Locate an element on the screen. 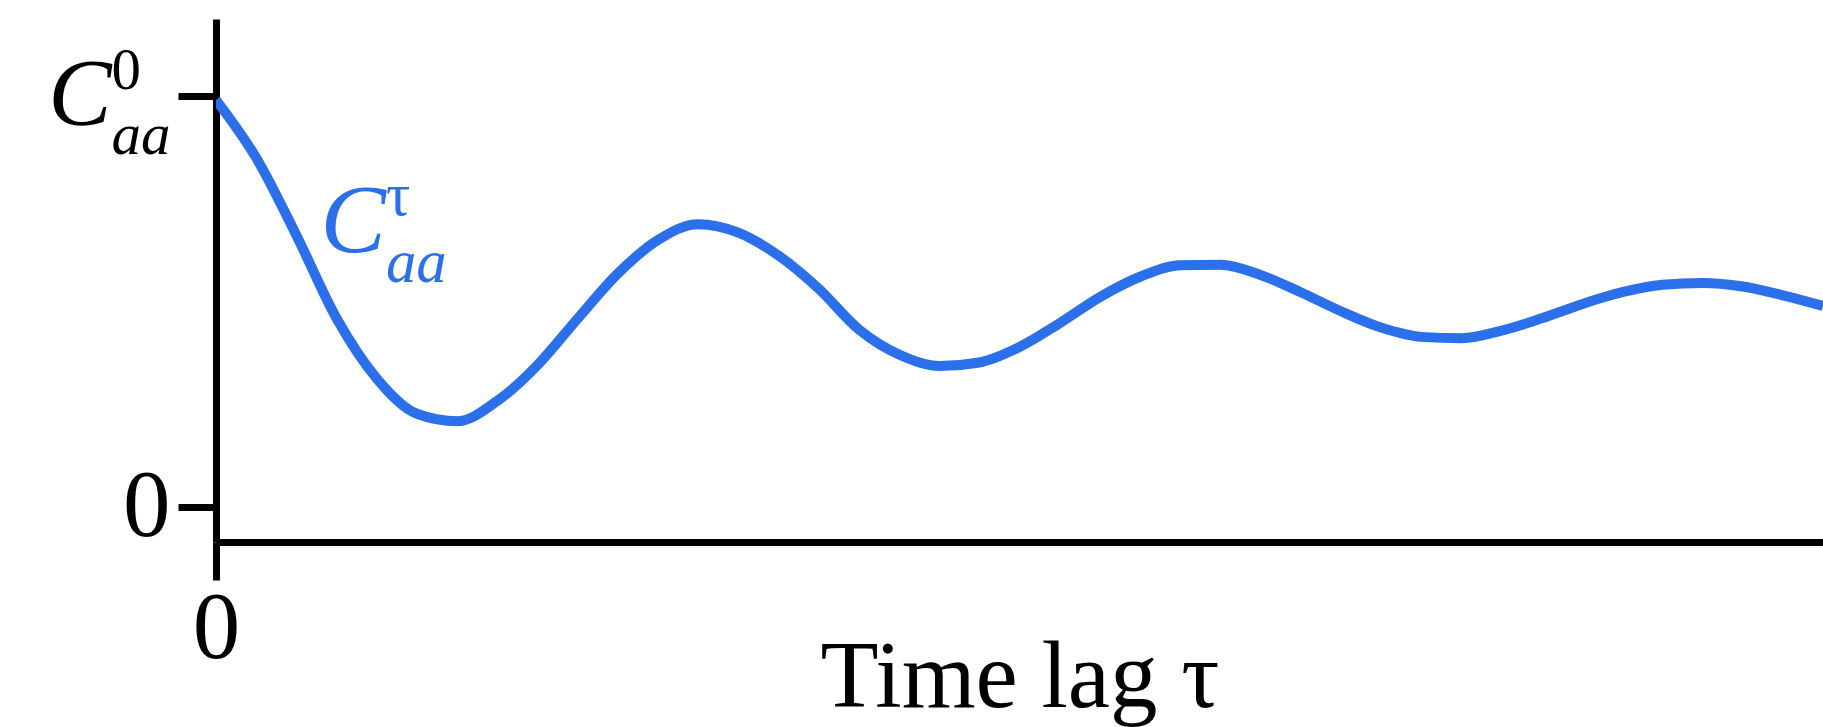  x-axis-title: Time lag τ is located at coordinates (1020, 674).